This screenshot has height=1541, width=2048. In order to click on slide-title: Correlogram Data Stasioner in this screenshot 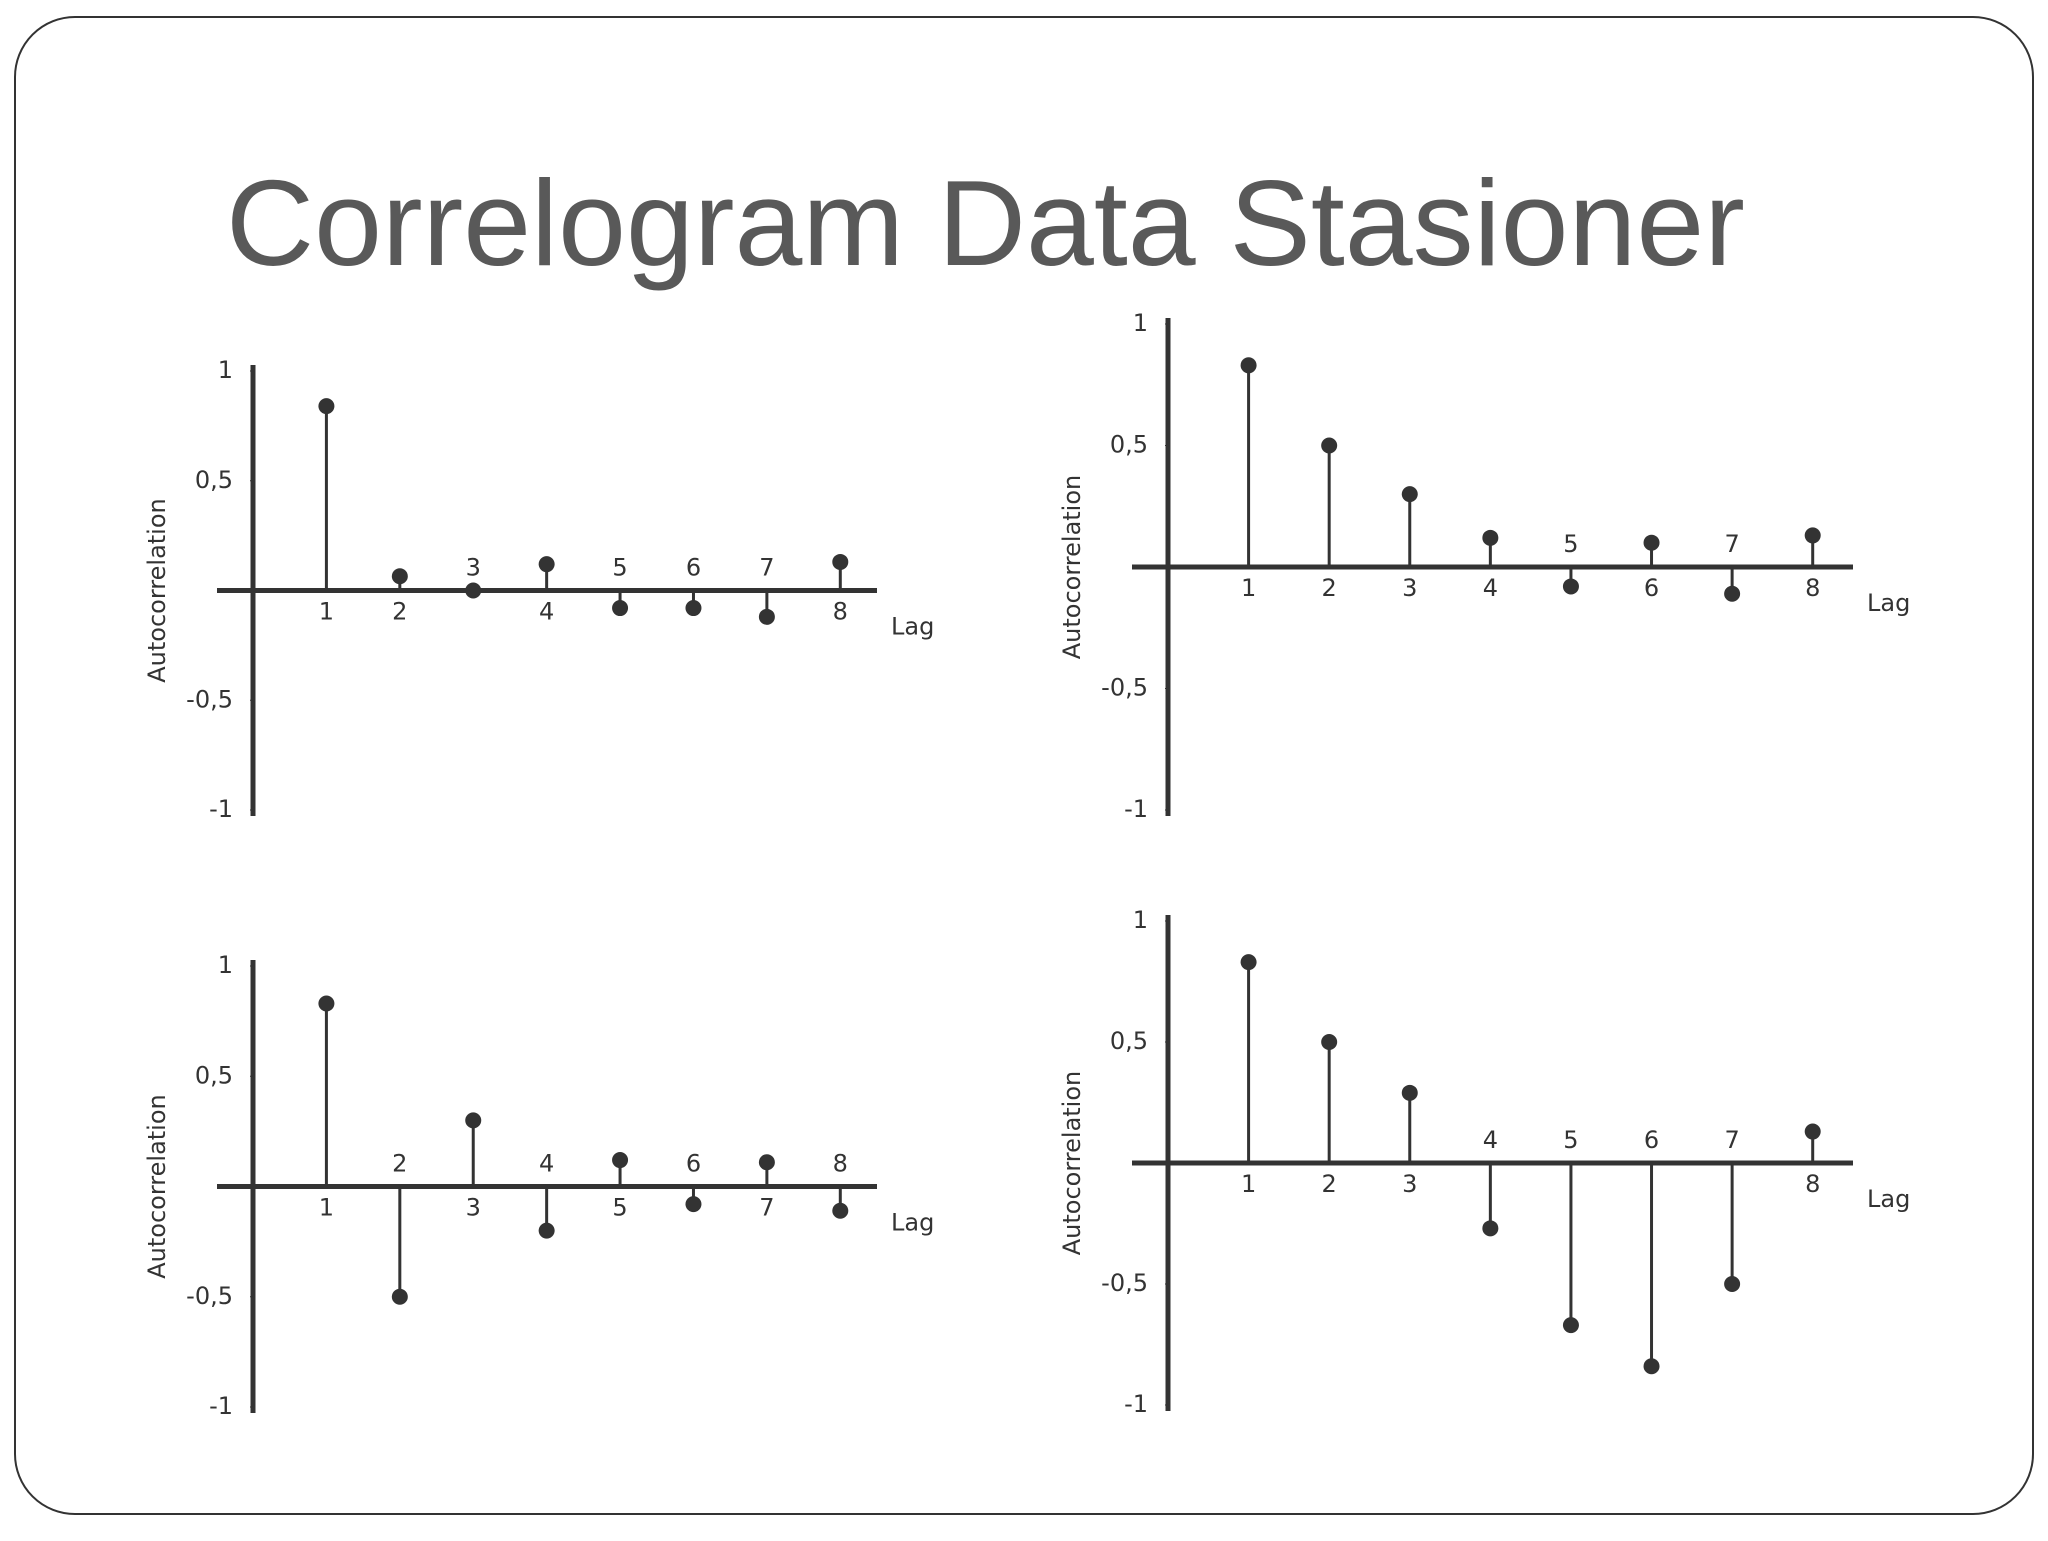, I will do `click(985, 223)`.